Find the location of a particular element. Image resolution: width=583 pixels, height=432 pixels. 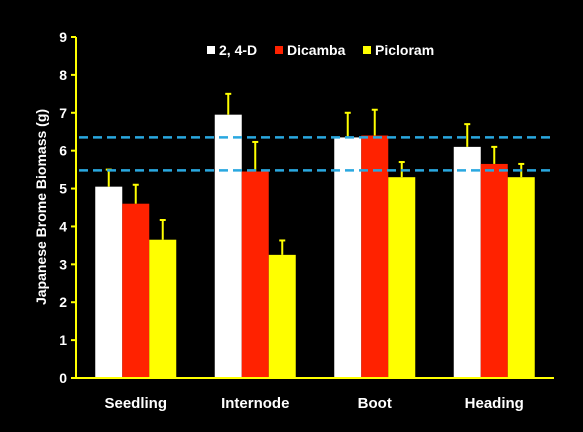

y-tick-label: 5 is located at coordinates (63, 189).